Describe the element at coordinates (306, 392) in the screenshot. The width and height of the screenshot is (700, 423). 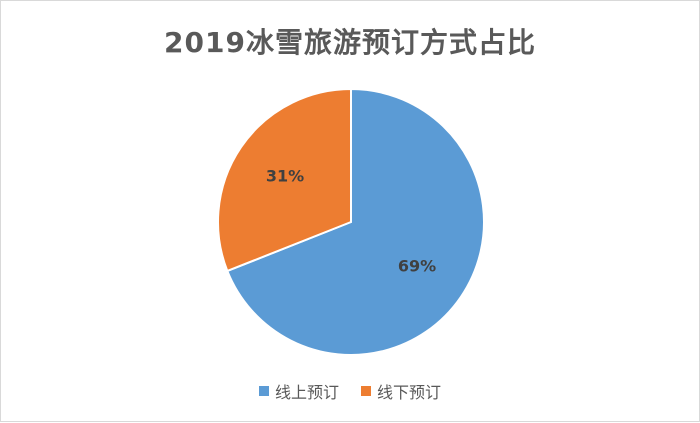
I see `legend-label-online: 线上预订` at that location.